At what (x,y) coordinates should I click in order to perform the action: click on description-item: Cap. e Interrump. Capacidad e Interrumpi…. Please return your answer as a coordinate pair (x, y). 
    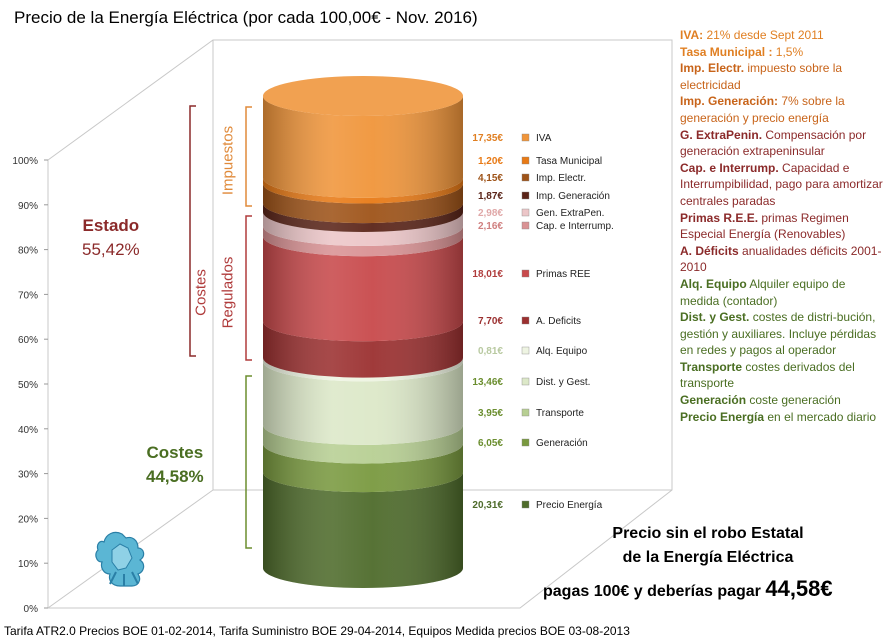
    Looking at the image, I should click on (782, 185).